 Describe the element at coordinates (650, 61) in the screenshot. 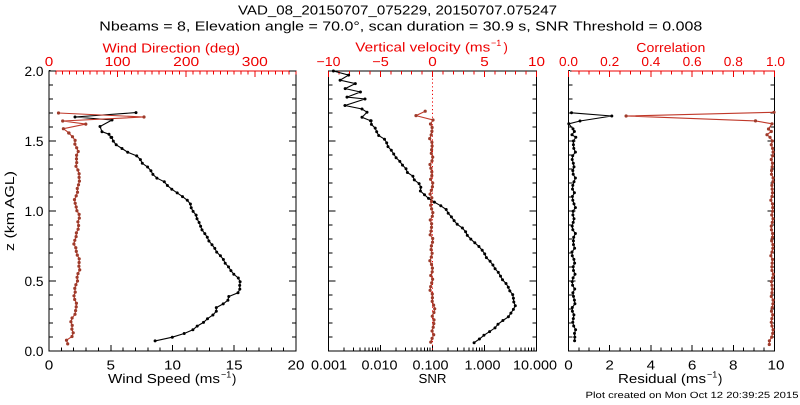

I see `svg-text: 0.4` at that location.